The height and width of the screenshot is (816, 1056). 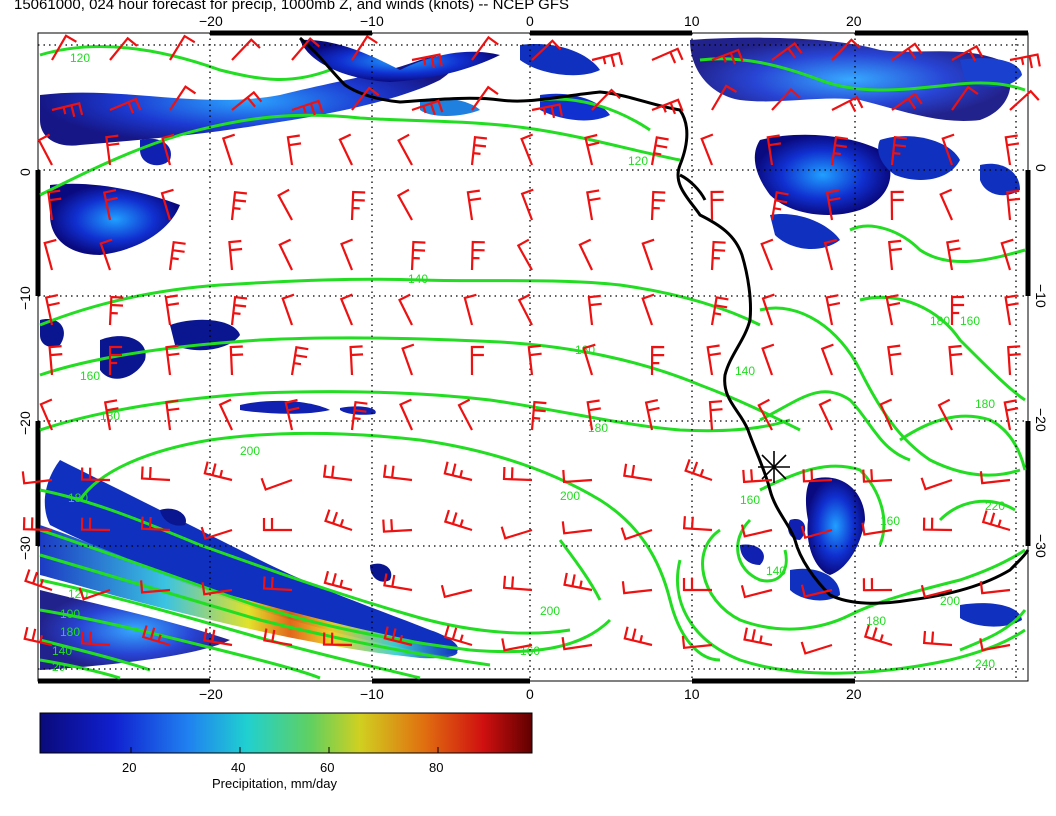 What do you see at coordinates (854, 694) in the screenshot?
I see `lon-tick-label: 20` at bounding box center [854, 694].